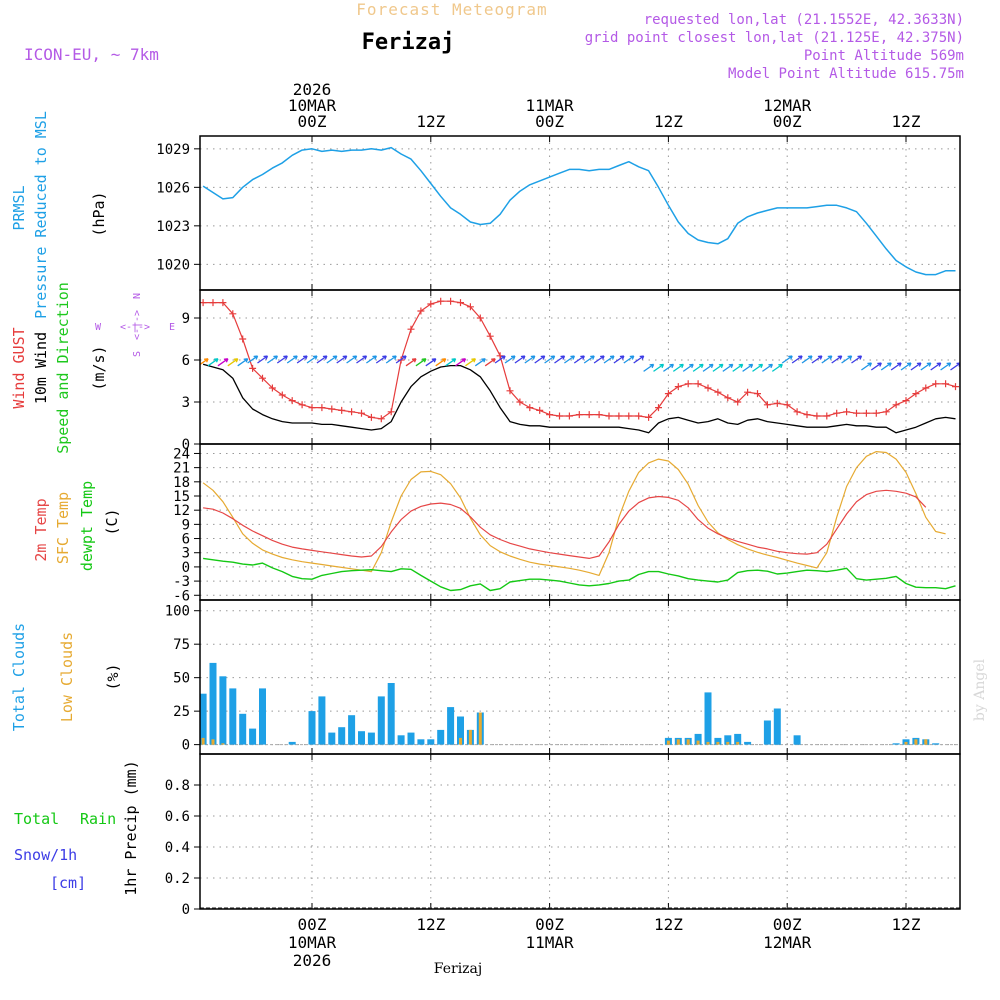  Describe the element at coordinates (45, 855) in the screenshot. I see `precip-snow-label: Snow/1h` at that location.